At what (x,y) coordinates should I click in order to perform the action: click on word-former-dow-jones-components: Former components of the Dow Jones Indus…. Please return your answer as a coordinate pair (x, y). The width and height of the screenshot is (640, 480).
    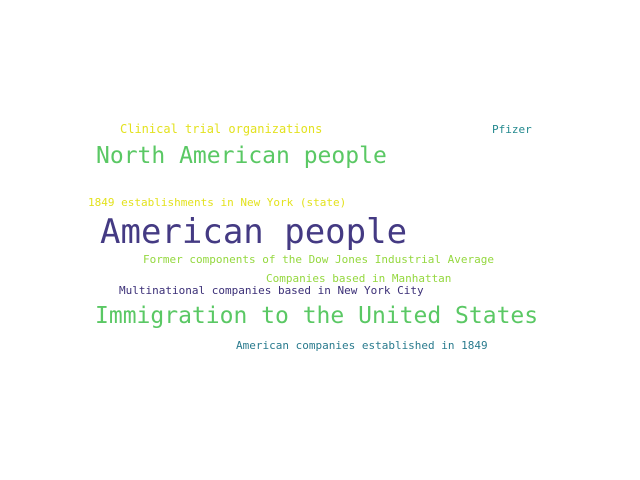
    Looking at the image, I should click on (318, 259).